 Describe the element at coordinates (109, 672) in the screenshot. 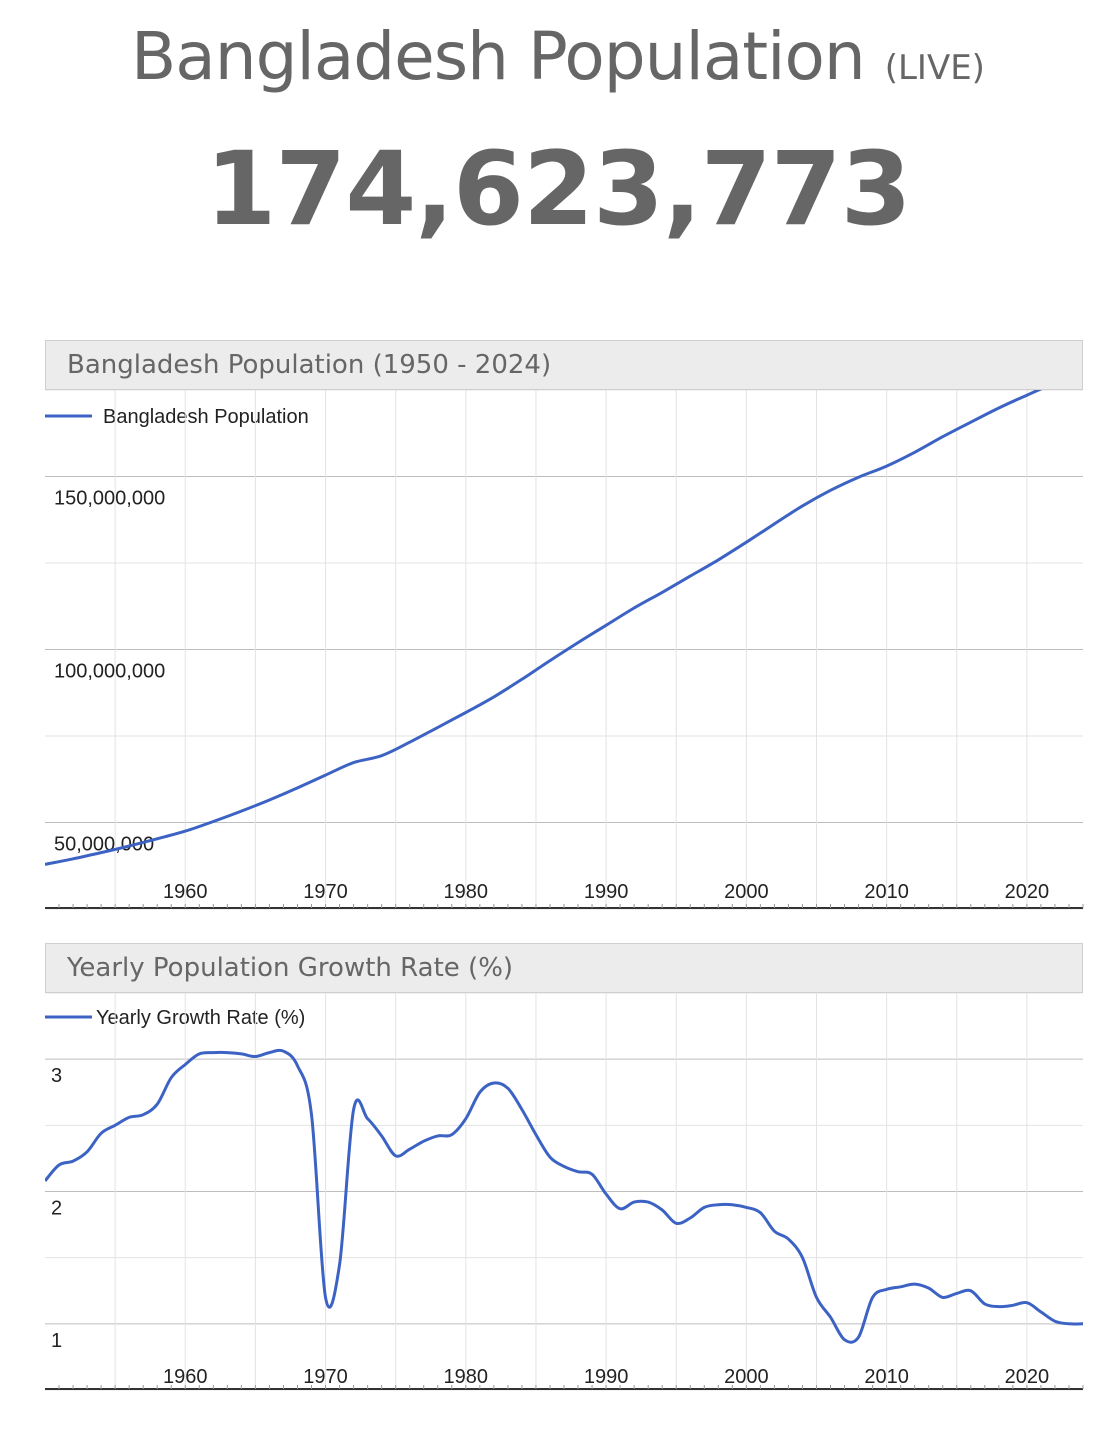

I see `y-tick-label: 100,000,000` at that location.